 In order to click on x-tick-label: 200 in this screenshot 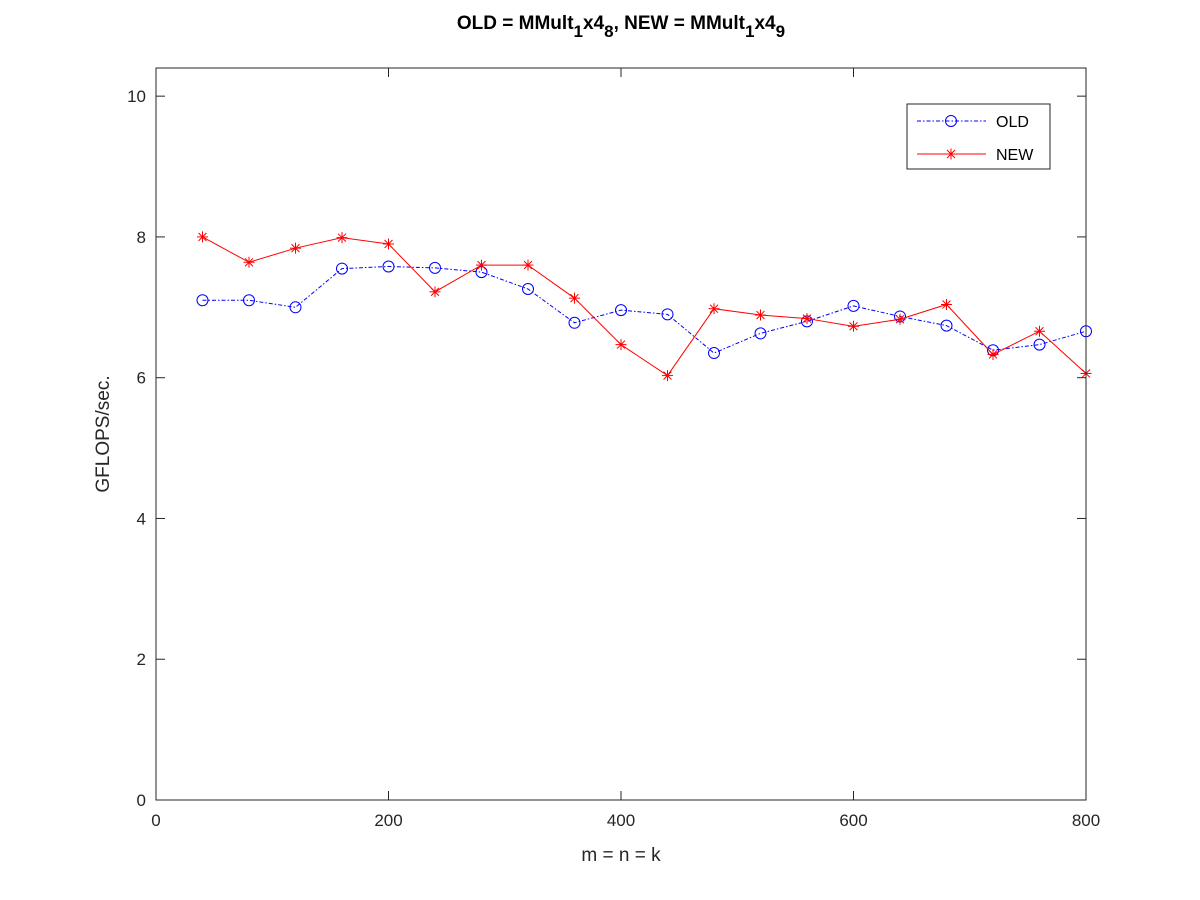, I will do `click(388, 820)`.